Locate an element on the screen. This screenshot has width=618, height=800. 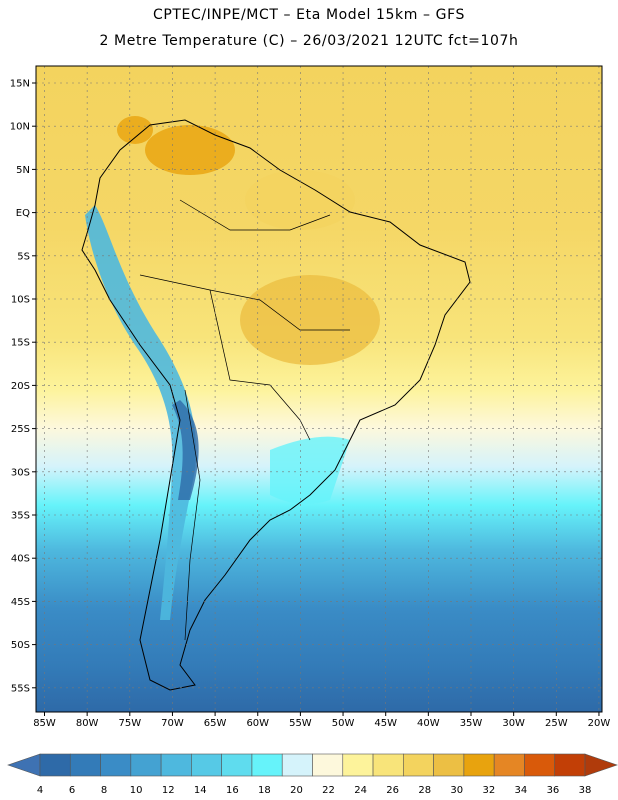
colorbar-label: 20 is located at coordinates (296, 790).